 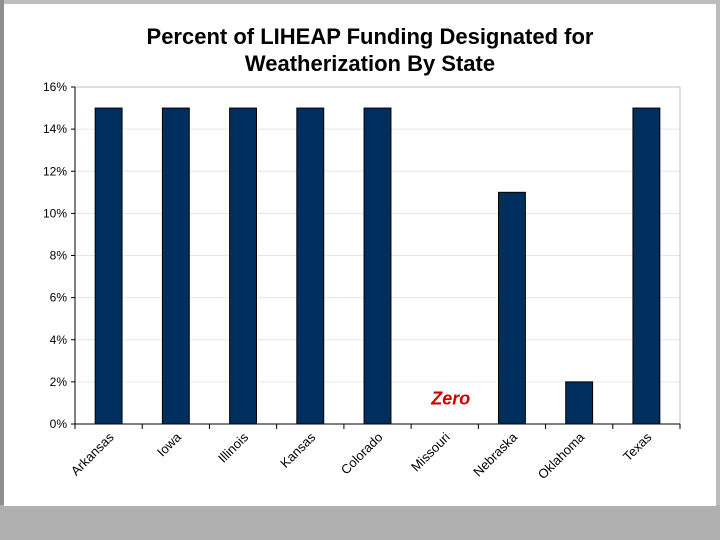 I want to click on y-tick-label: 14%, so click(x=55, y=129).